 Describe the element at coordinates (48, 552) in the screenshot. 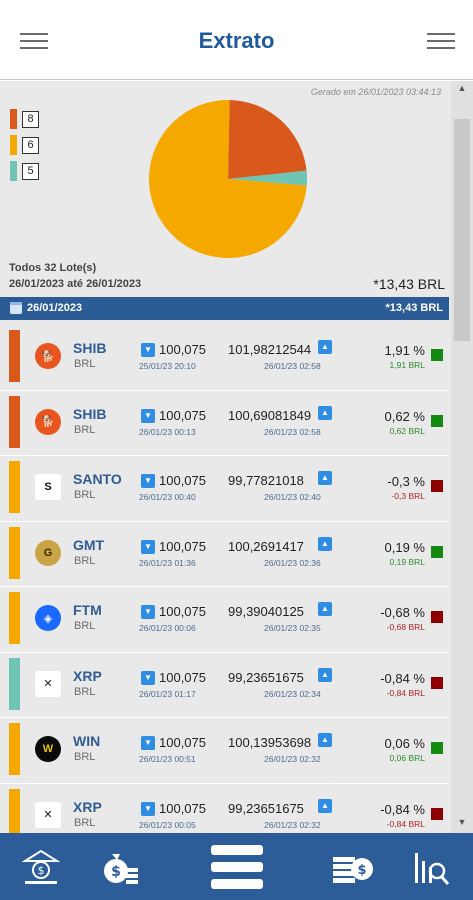

I see `gmt-icon: G` at that location.